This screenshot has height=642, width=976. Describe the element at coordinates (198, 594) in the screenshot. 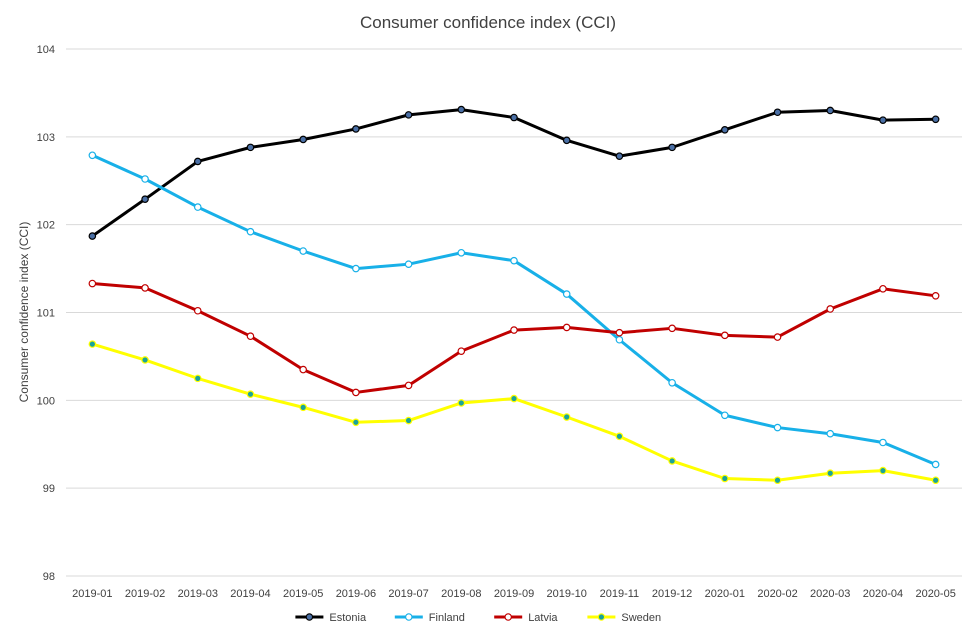

I see `x-tick-label: 2019-03` at that location.